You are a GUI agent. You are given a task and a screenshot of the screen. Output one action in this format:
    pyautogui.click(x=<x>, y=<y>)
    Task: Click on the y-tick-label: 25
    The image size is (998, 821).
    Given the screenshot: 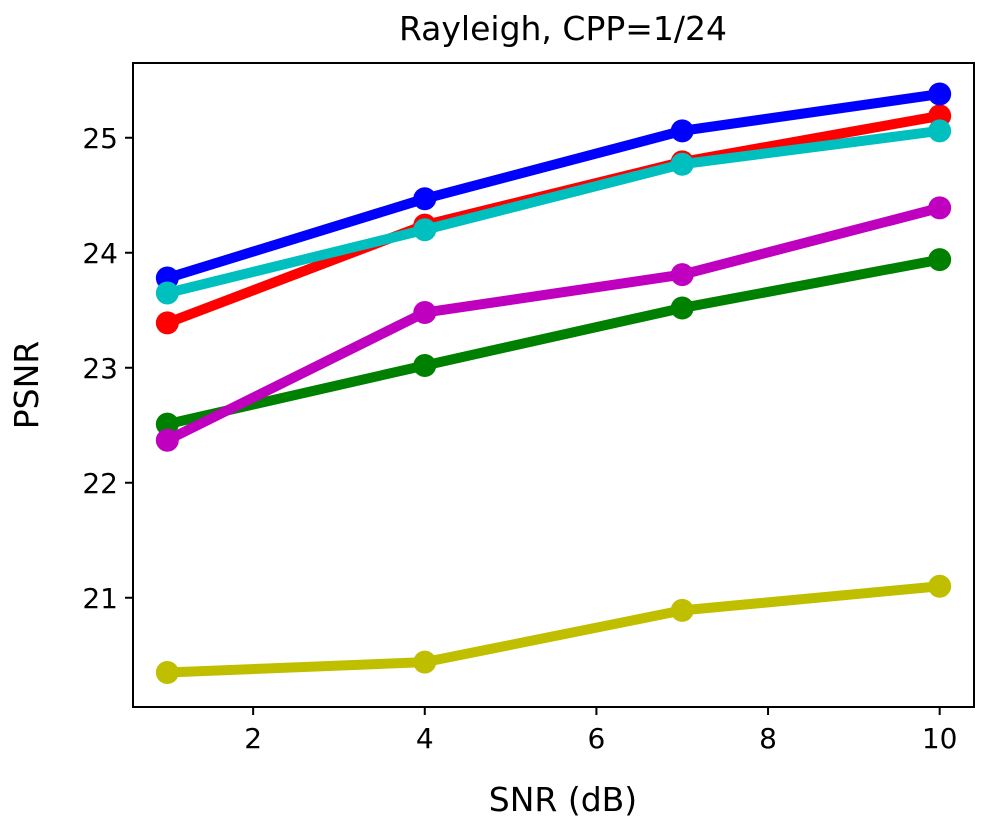 What is the action you would take?
    pyautogui.click(x=100, y=138)
    